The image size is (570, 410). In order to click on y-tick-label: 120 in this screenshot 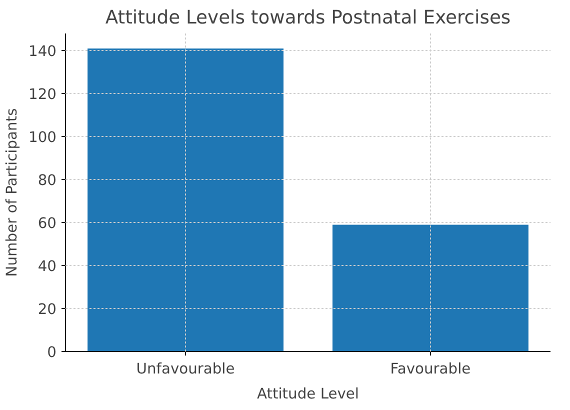, I will do `click(42, 95)`.